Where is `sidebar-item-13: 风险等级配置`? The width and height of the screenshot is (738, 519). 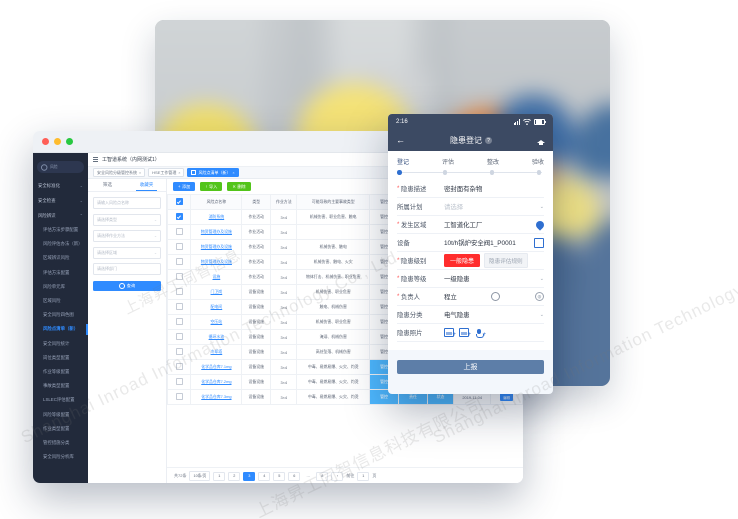
sidebar-item-13: 风险等级配置 is located at coordinates (60, 414).